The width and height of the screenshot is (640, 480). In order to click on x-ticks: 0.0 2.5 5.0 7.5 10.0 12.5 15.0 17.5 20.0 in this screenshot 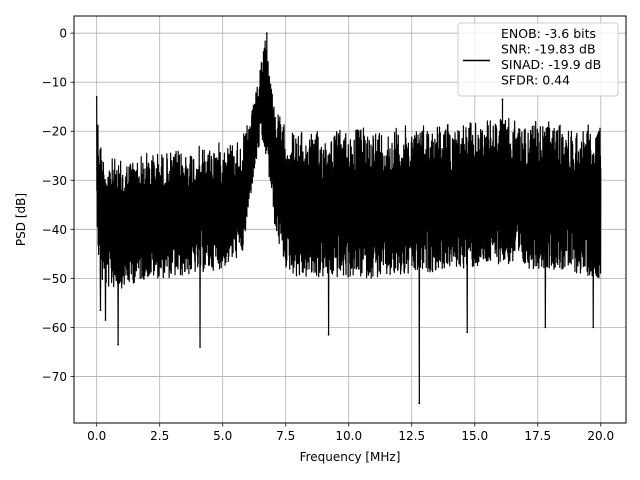, I will do `click(350, 433)`.